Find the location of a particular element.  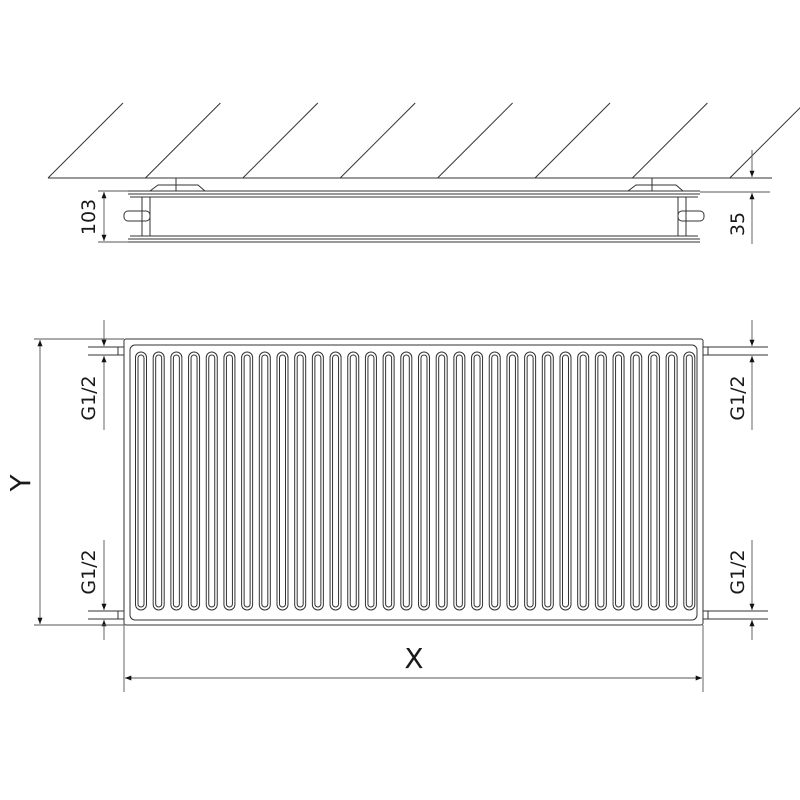

connection-label-bottom-right: G1/2 is located at coordinates (738, 571).